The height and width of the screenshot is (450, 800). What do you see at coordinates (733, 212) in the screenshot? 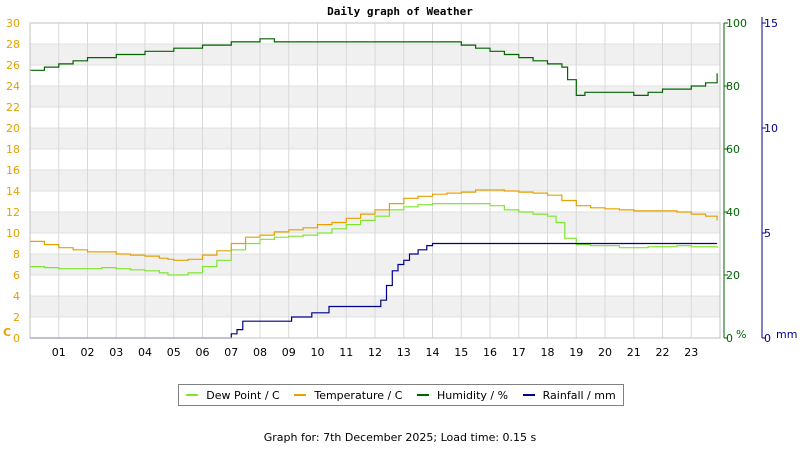
I see `humidity-axis-tick-label: 40` at bounding box center [733, 212].